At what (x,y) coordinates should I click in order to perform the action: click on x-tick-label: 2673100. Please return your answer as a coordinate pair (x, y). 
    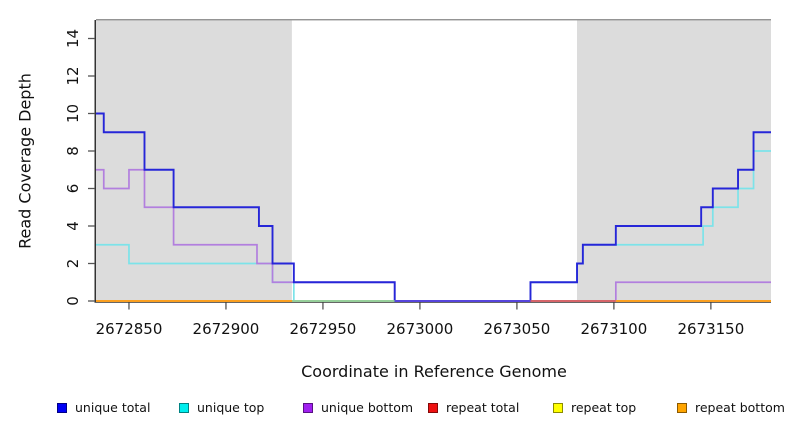
    Looking at the image, I should click on (613, 329).